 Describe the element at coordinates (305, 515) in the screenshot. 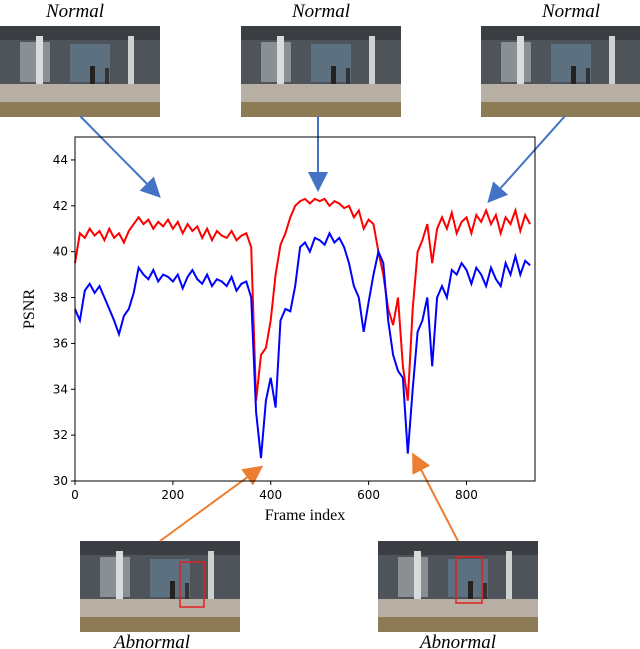

I see `x-axis-label: Frame index` at that location.